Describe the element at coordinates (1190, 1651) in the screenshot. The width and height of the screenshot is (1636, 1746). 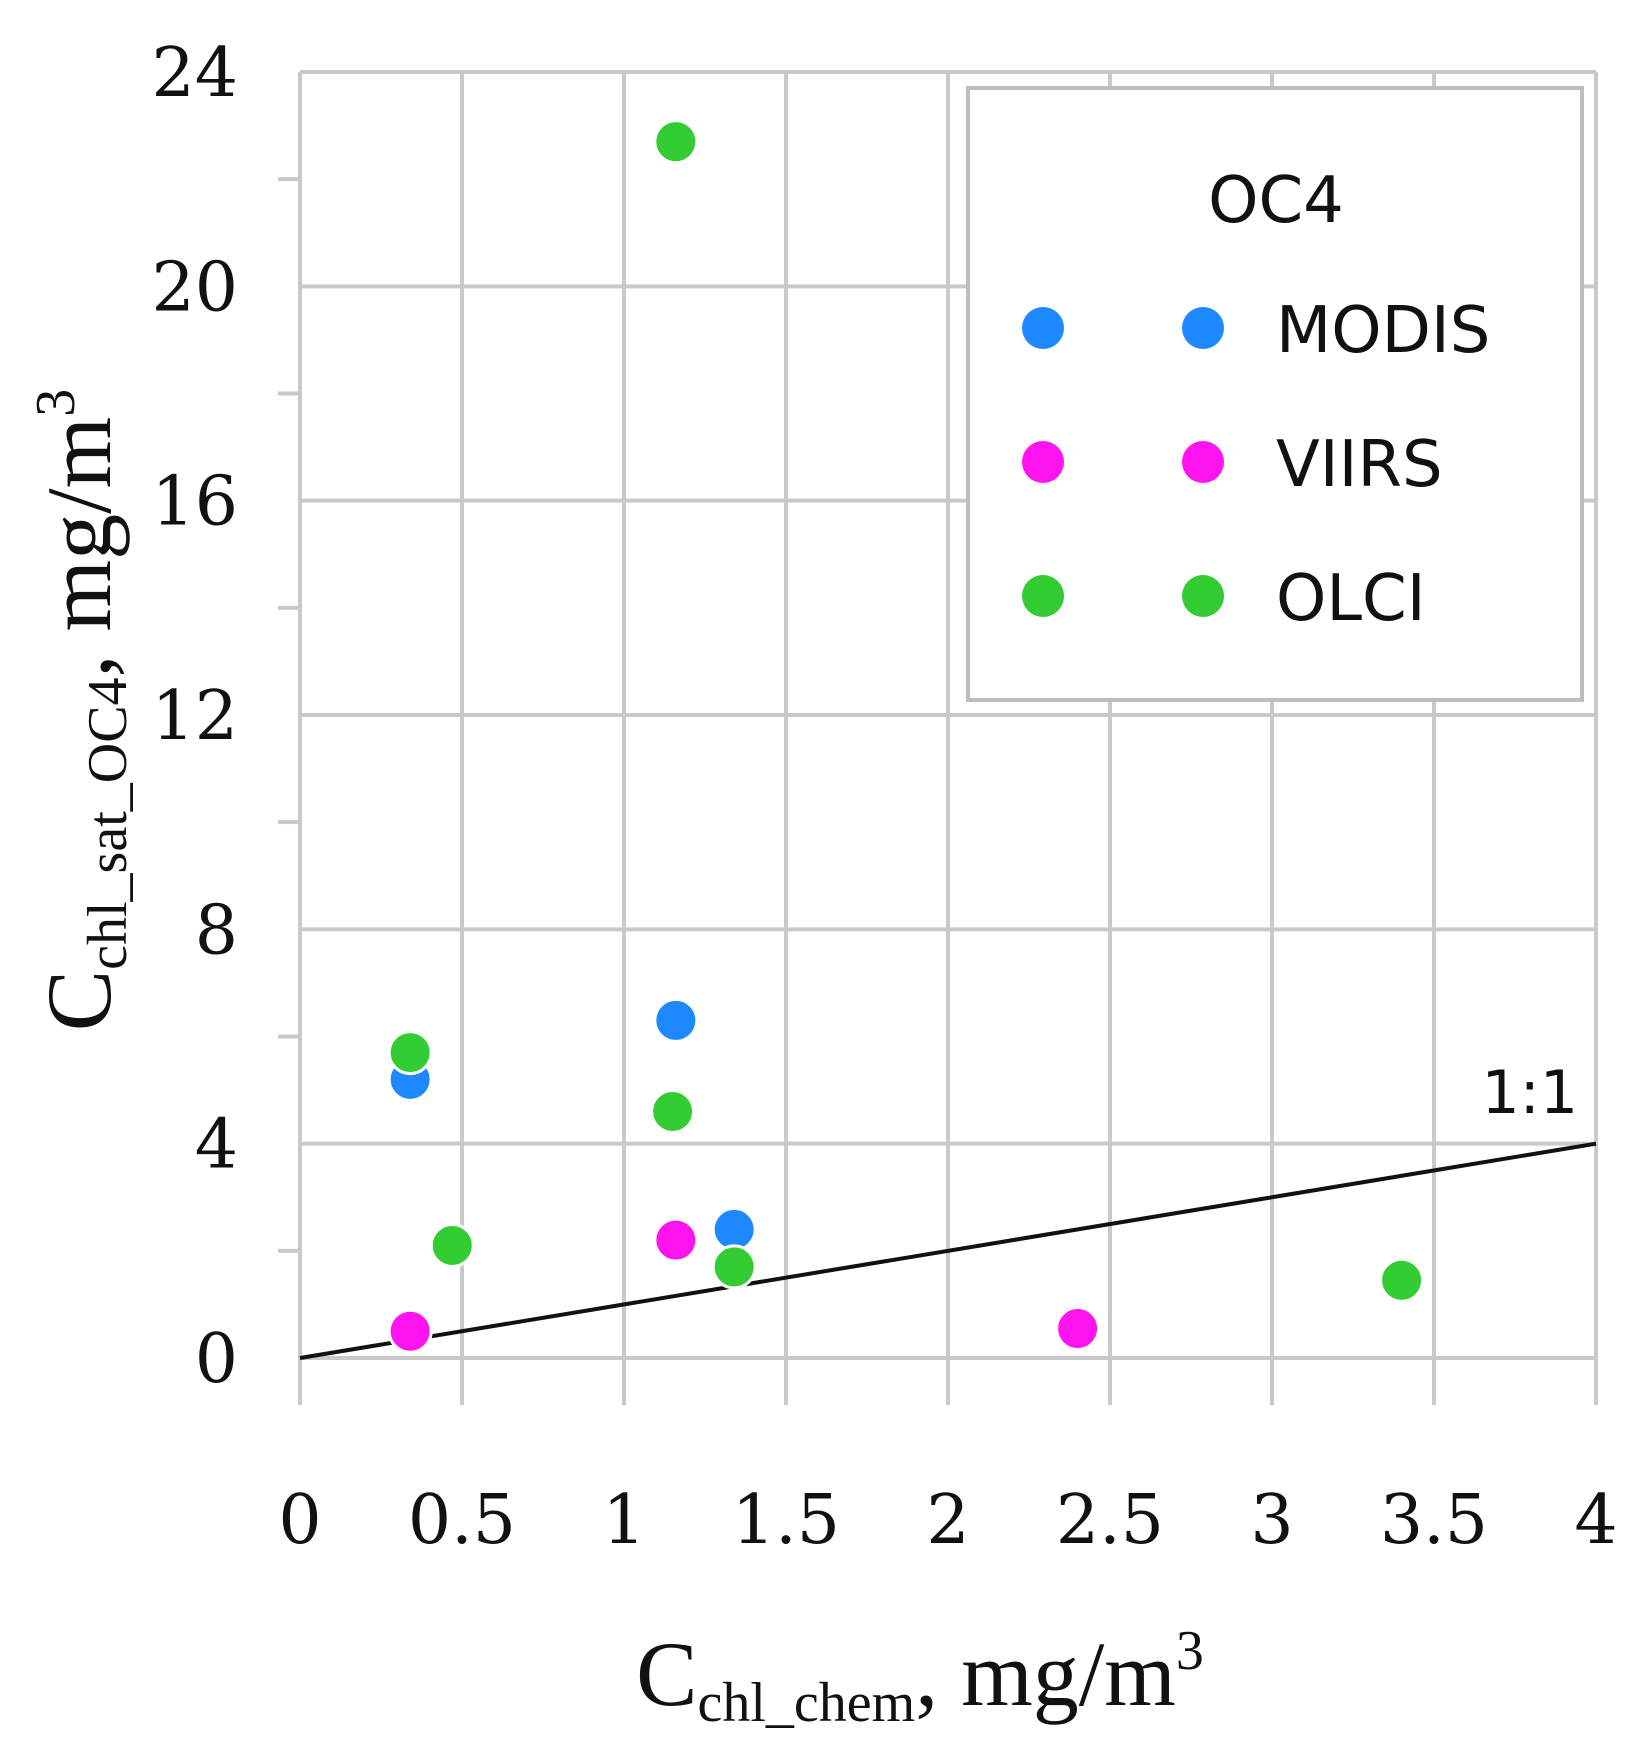
I see `x-axis-title-superscript: 3` at that location.